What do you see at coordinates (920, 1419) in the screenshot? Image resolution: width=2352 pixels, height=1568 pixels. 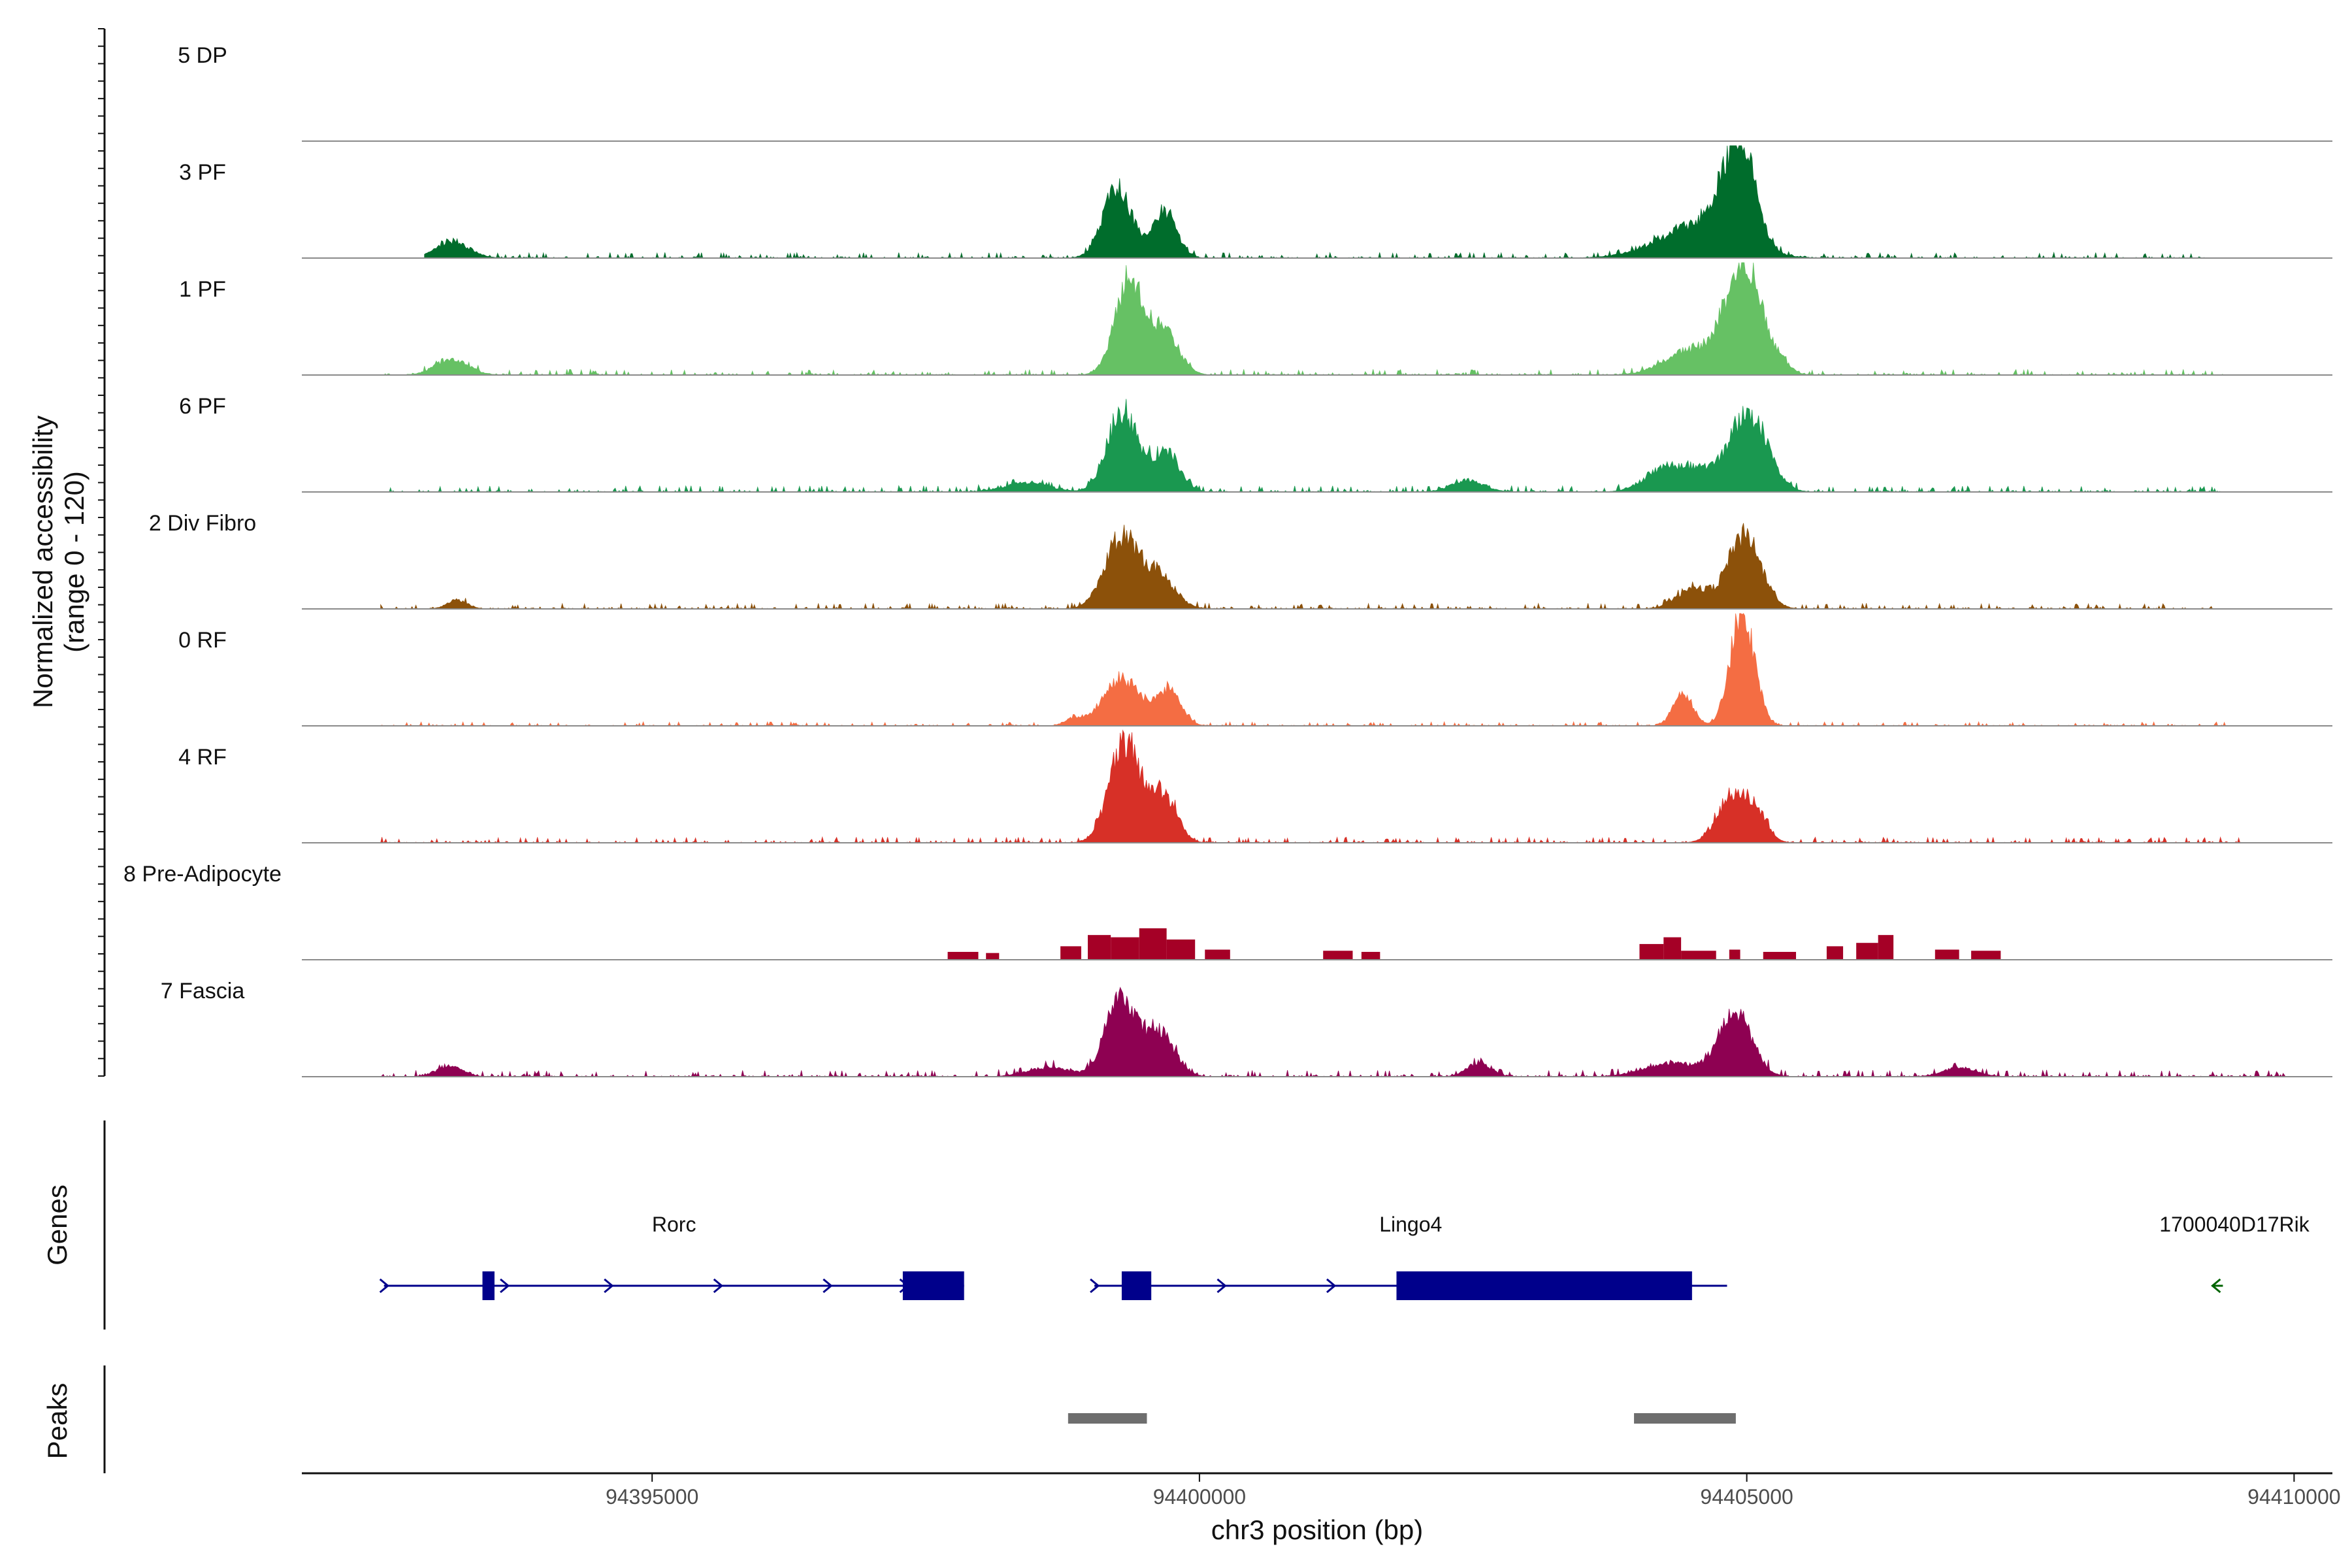 I see `peak-annotation-panel` at bounding box center [920, 1419].